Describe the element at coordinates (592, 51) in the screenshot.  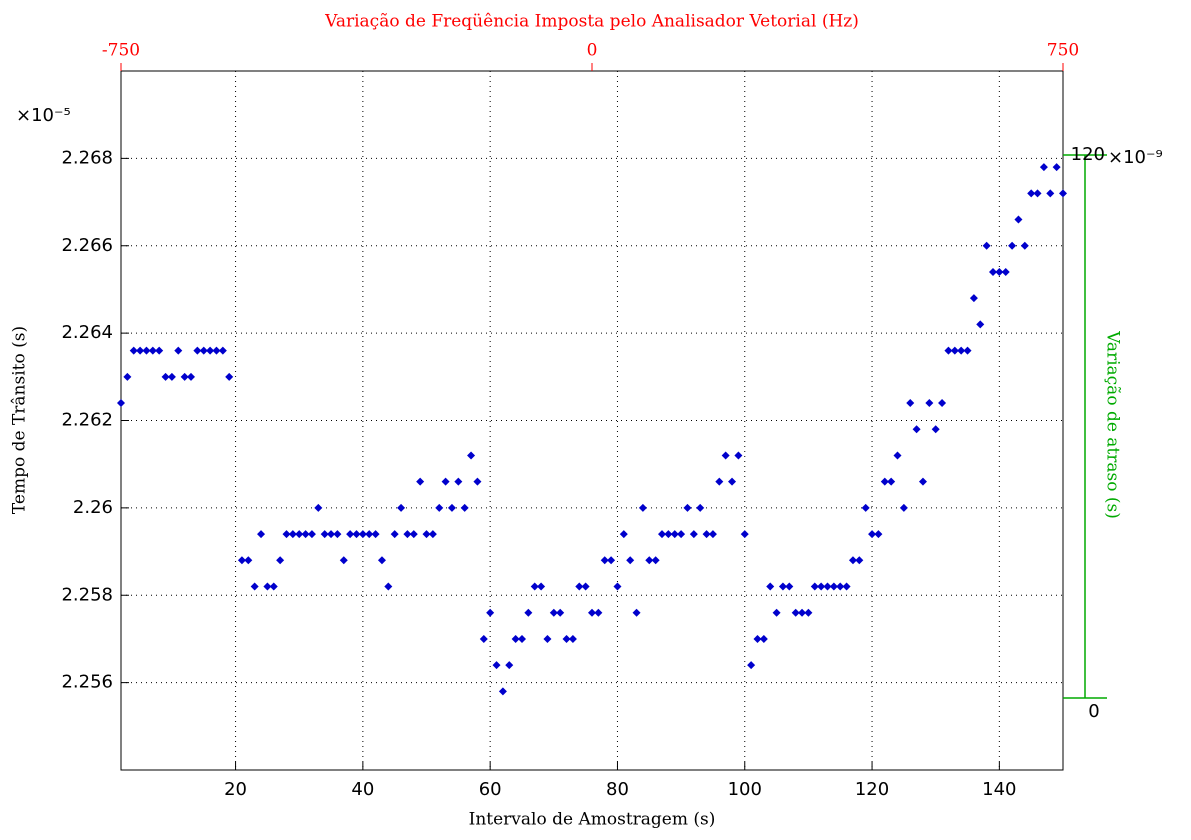
I see `x2-tick-label: 0` at that location.